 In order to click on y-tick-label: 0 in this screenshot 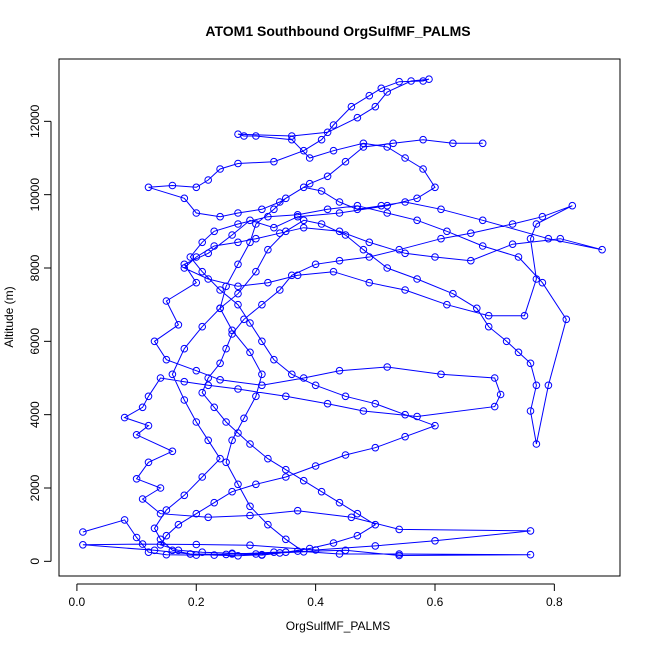, I will do `click(35, 561)`.